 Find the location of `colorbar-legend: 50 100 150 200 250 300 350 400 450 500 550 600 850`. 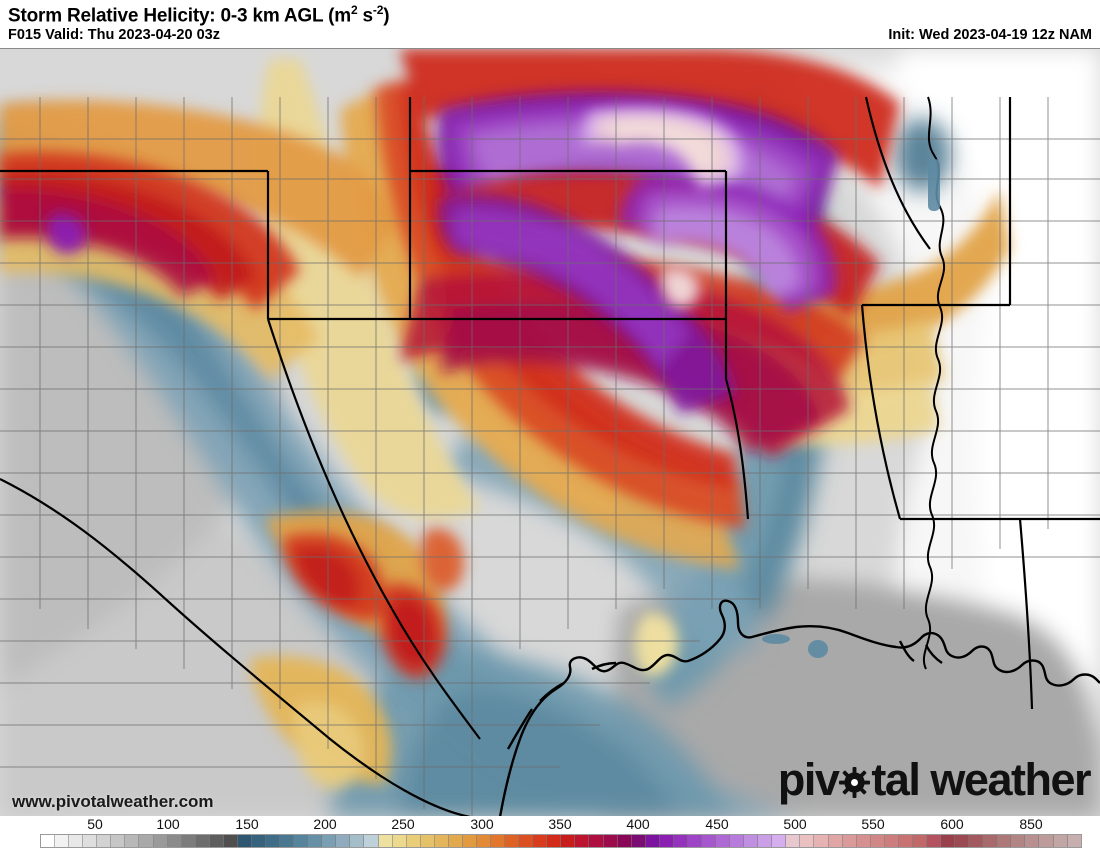

colorbar-legend: 50 100 150 200 250 300 350 400 450 500 550 600 850 is located at coordinates (550, 833).